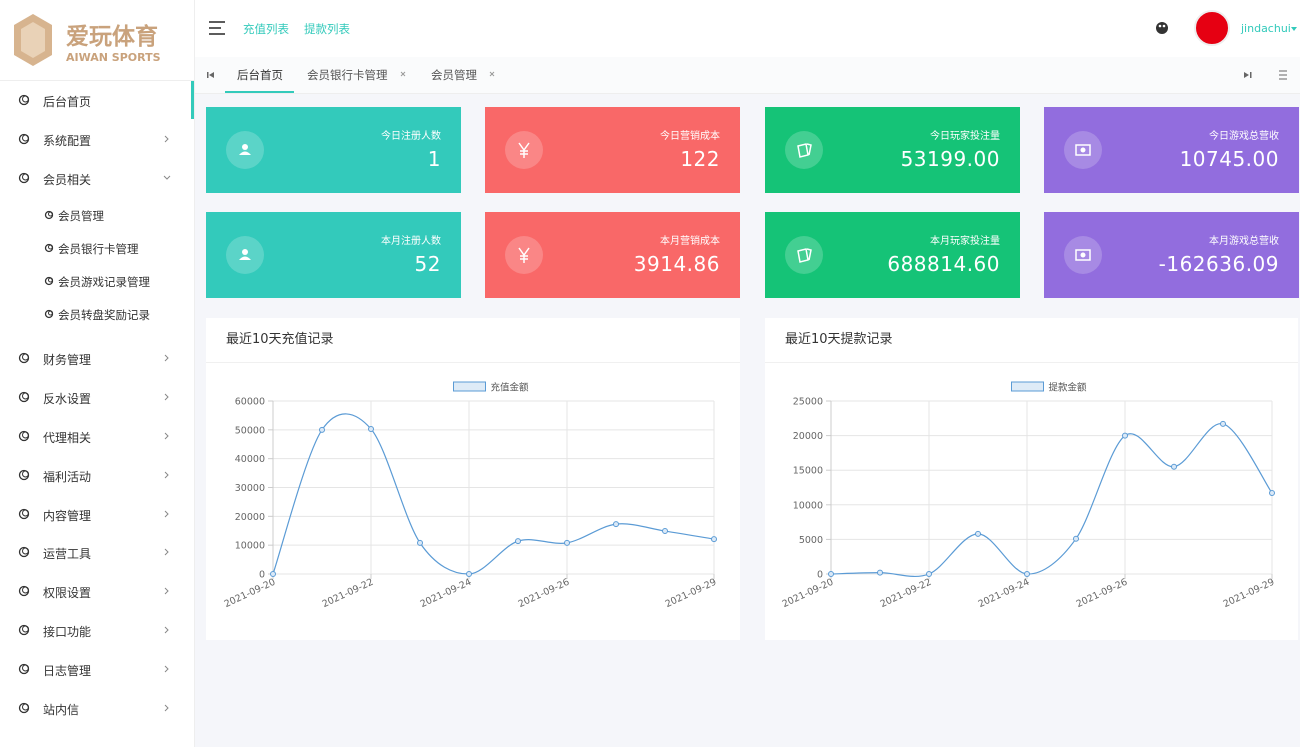 Image resolution: width=1300 pixels, height=747 pixels. What do you see at coordinates (210, 75) in the screenshot?
I see `tab-prev` at bounding box center [210, 75].